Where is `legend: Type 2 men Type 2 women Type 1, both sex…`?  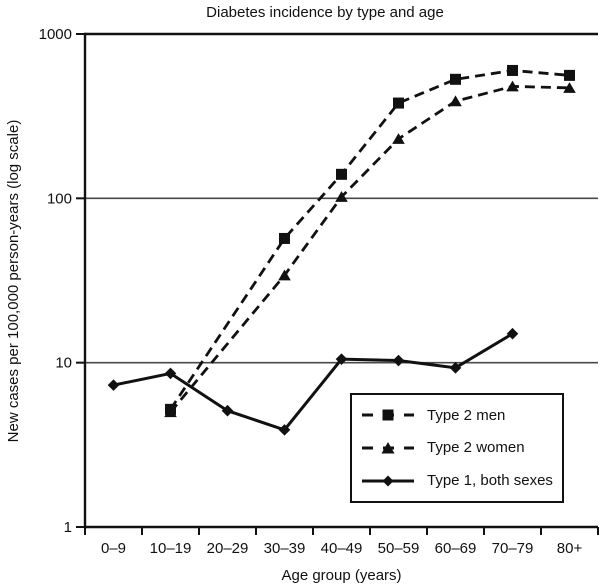 legend: Type 2 men Type 2 women Type 1, both sex… is located at coordinates (457, 448).